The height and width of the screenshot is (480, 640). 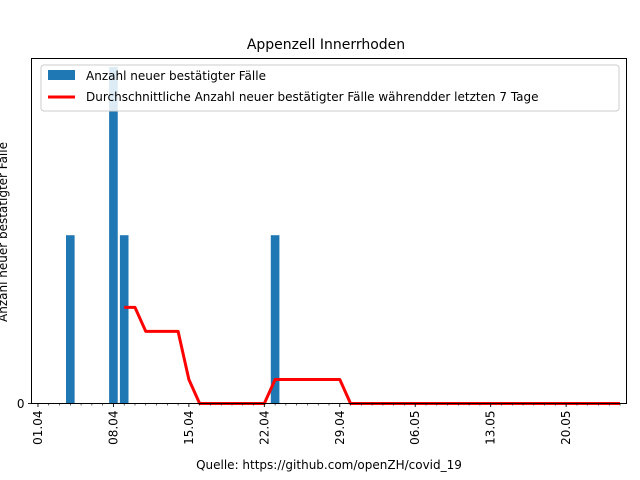 I want to click on x-tick-label: 20.05, so click(x=566, y=428).